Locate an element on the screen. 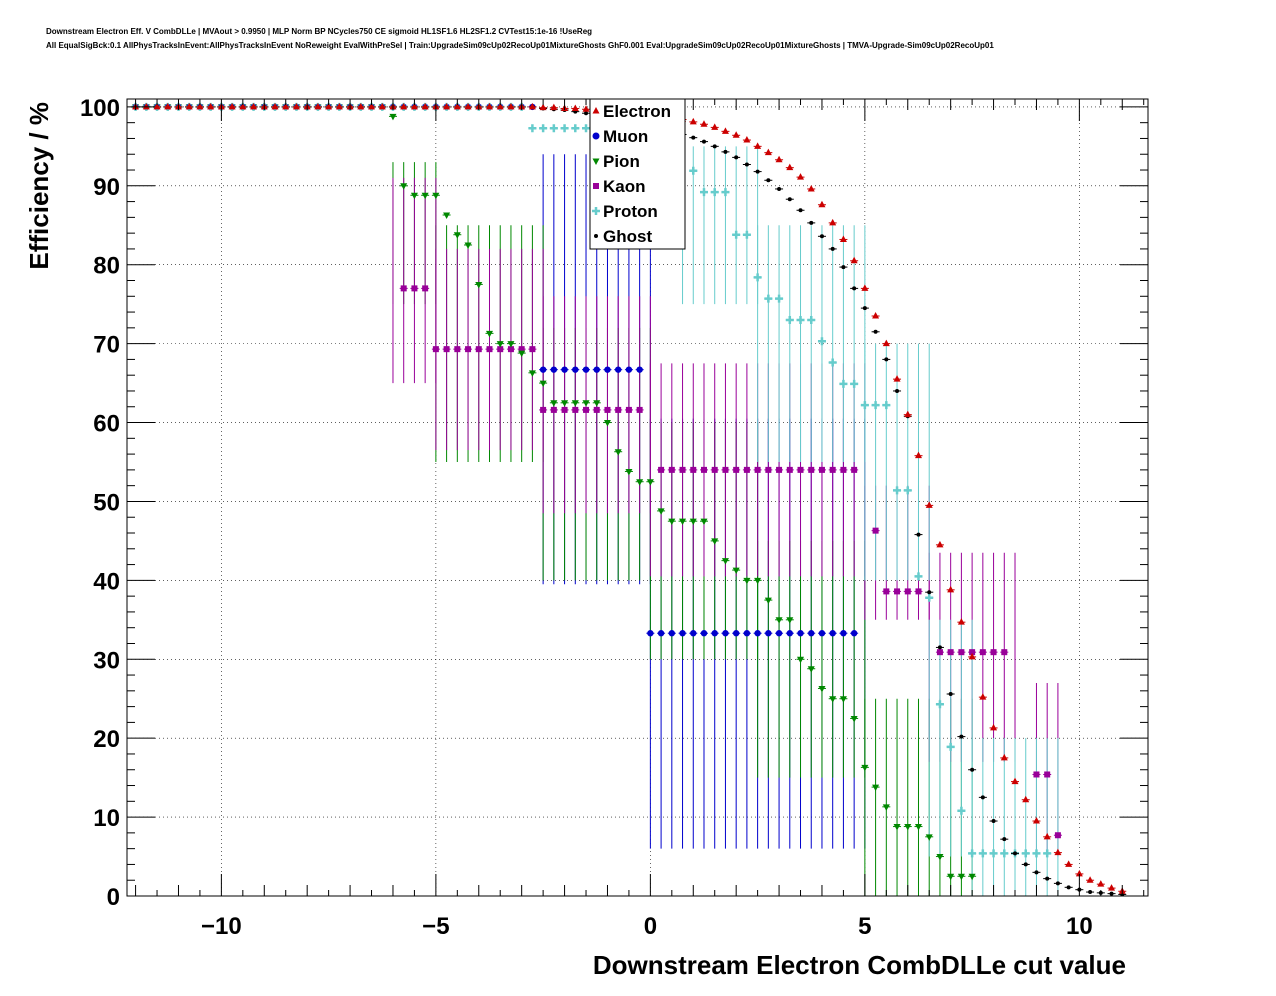  x-tick-label: −10 is located at coordinates (221, 926).